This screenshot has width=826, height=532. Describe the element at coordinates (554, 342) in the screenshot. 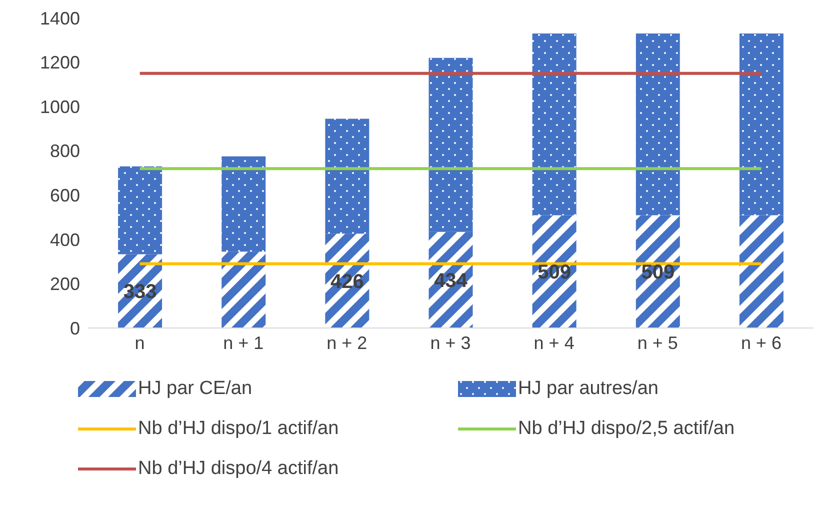

I see `x-tick-label: n + 4` at that location.